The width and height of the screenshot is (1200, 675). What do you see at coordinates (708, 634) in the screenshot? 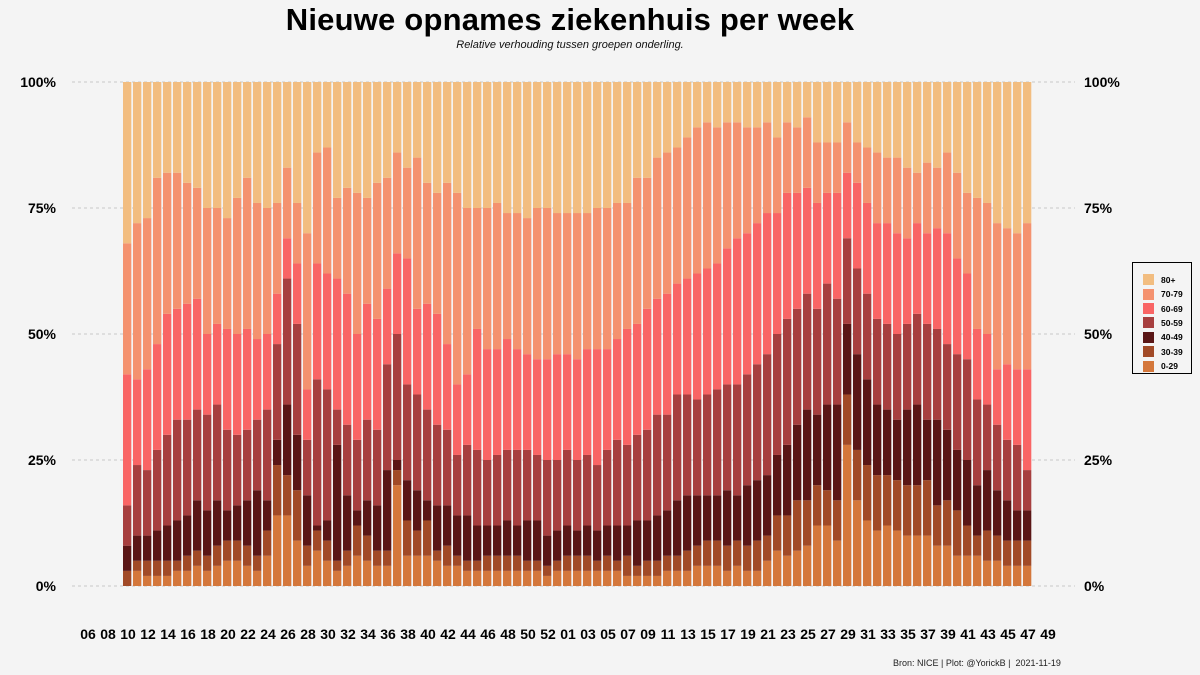
I see `x-tick-label: 15` at bounding box center [708, 634].